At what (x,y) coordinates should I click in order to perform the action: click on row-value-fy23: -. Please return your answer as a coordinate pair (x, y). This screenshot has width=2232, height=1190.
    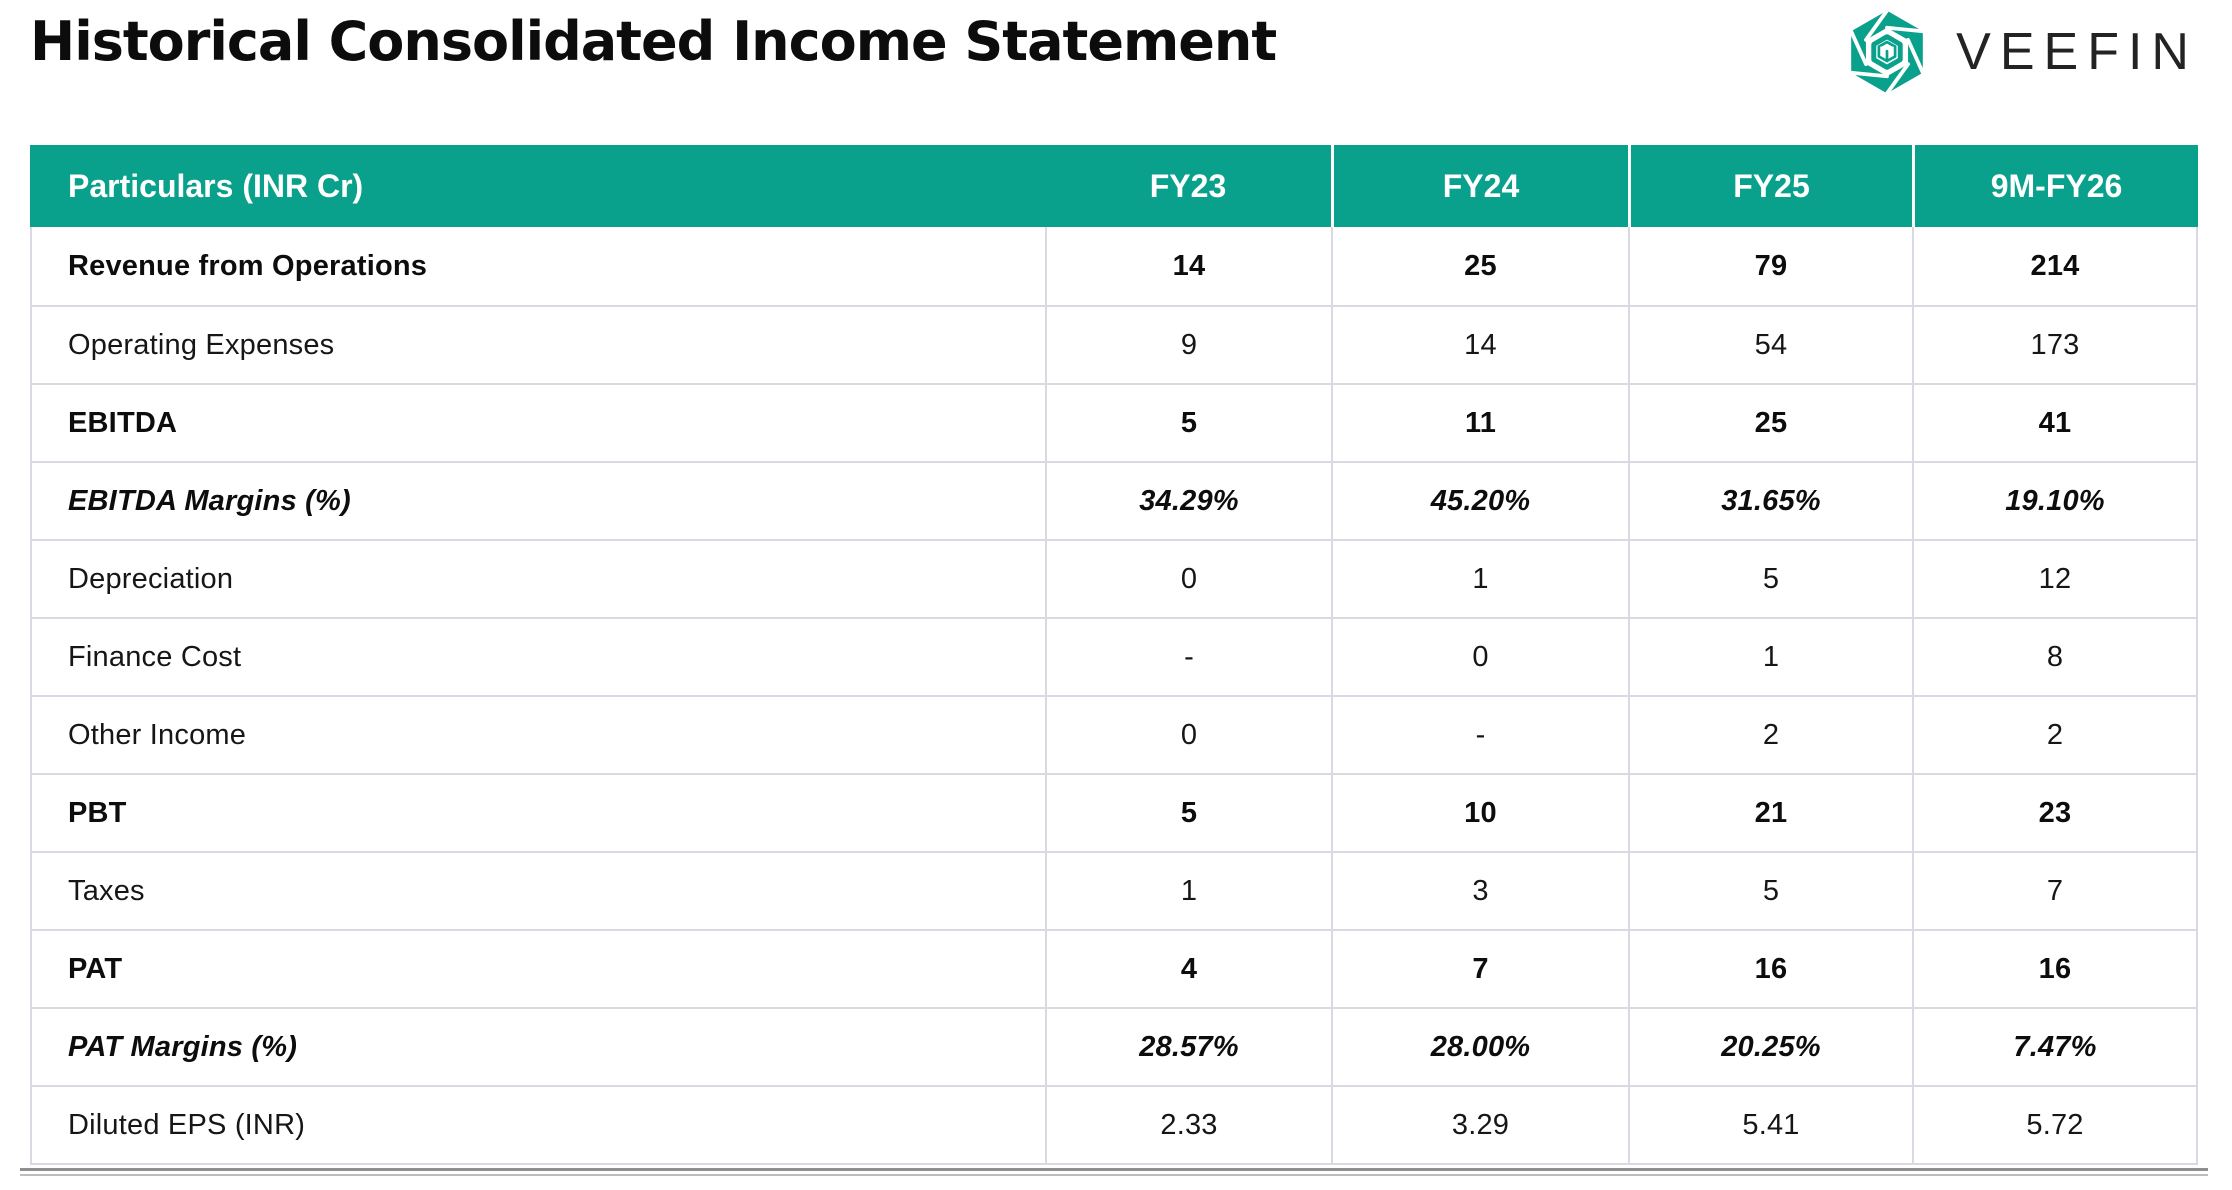
    Looking at the image, I should click on (1188, 657).